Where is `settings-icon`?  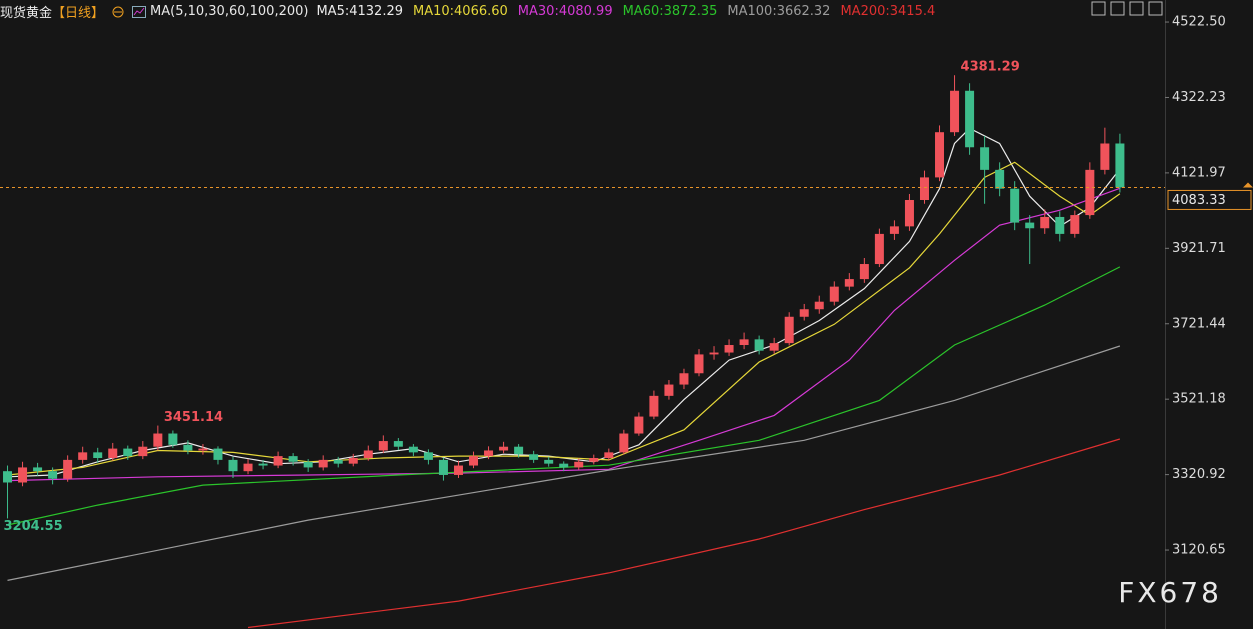 settings-icon is located at coordinates (118, 12).